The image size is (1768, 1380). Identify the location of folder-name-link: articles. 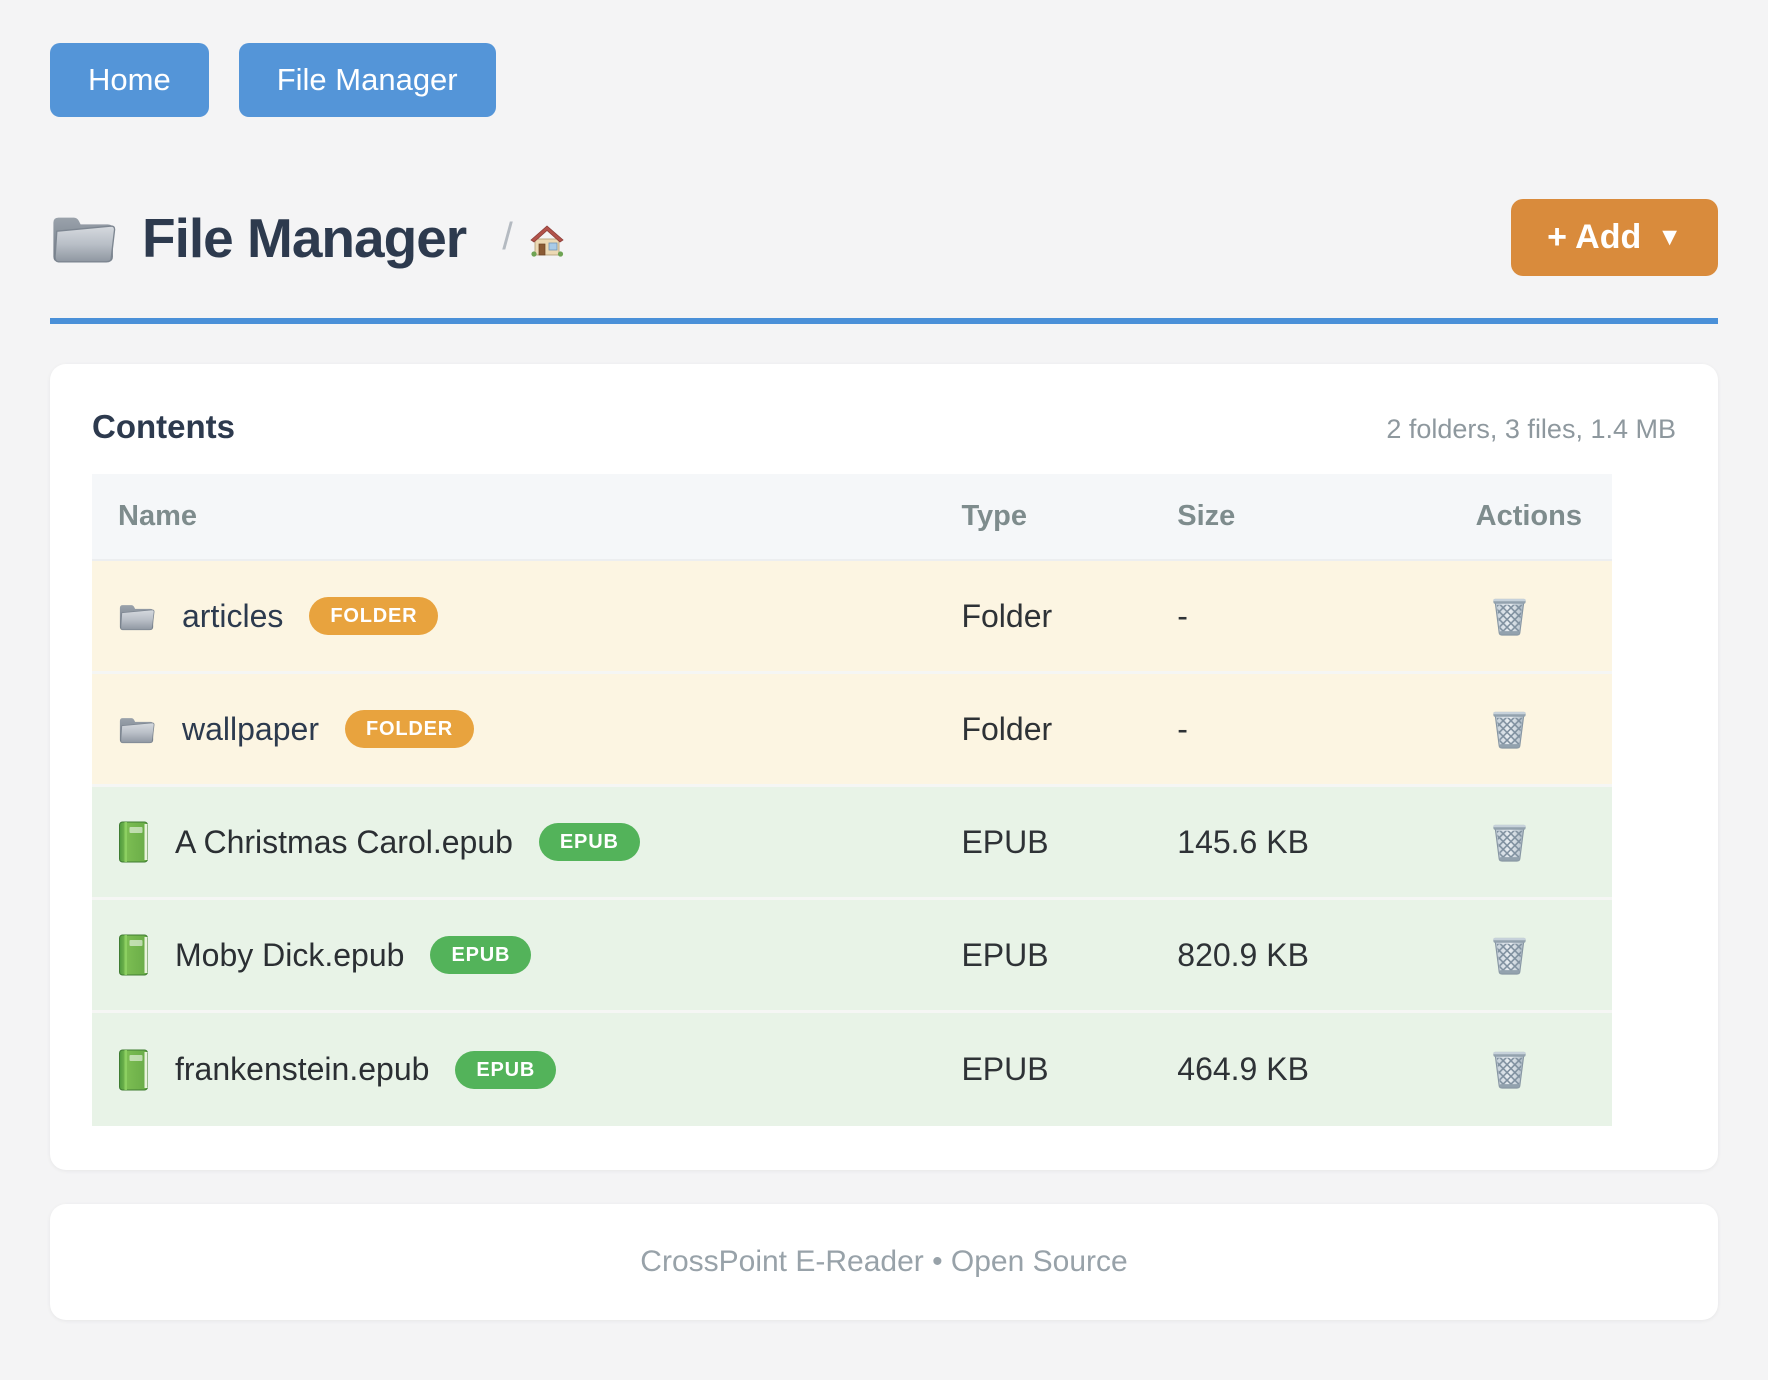
(233, 615).